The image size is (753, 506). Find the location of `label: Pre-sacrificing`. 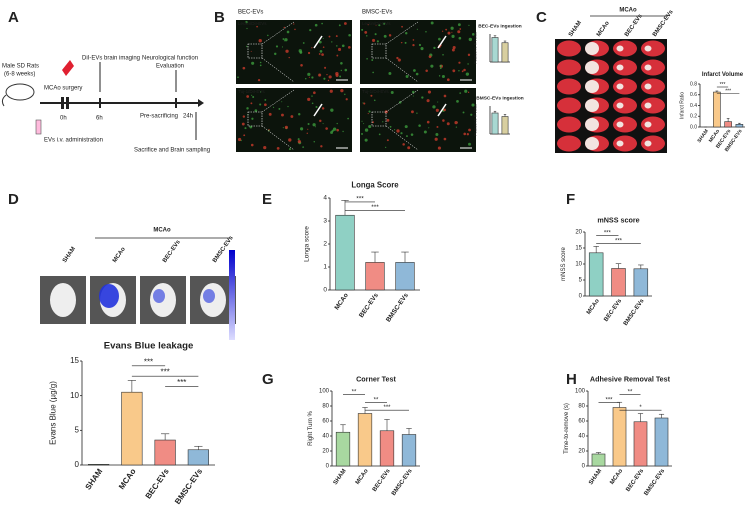

label: Pre-sacrificing is located at coordinates (159, 117).